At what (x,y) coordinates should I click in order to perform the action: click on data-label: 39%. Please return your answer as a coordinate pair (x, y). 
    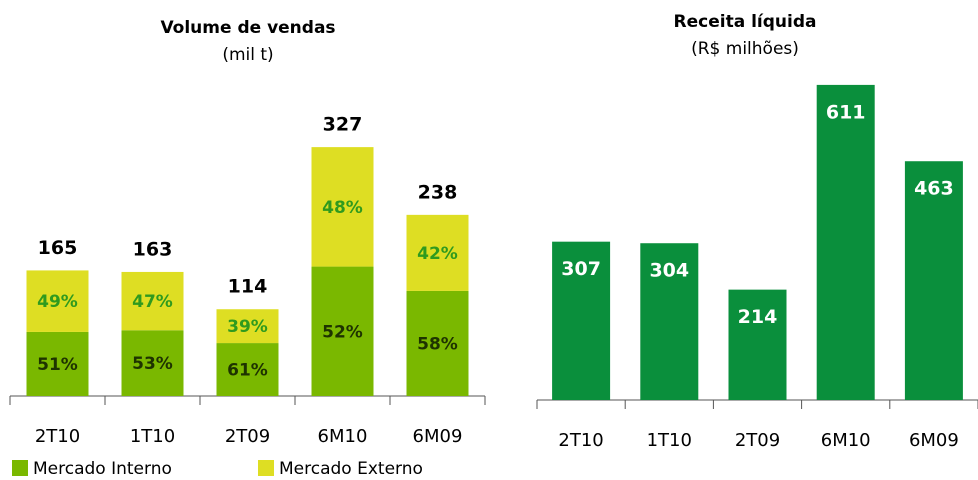
    Looking at the image, I should click on (247, 327).